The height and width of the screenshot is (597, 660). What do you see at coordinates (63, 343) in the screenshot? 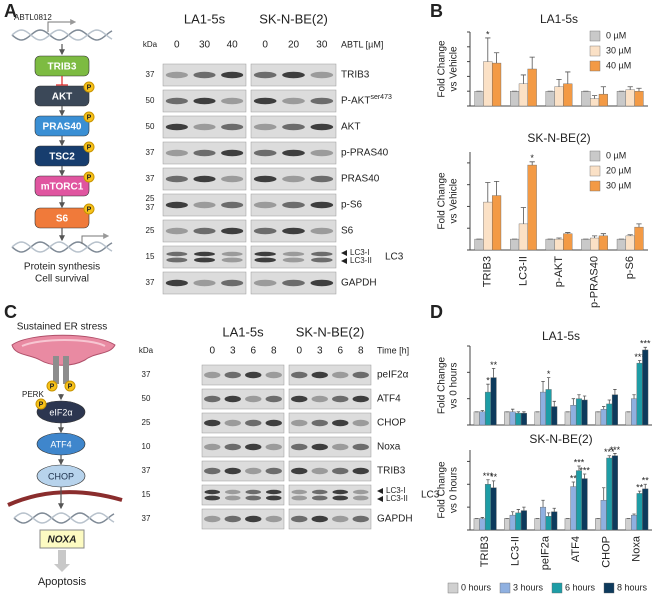
I see `er-lumen` at bounding box center [63, 343].